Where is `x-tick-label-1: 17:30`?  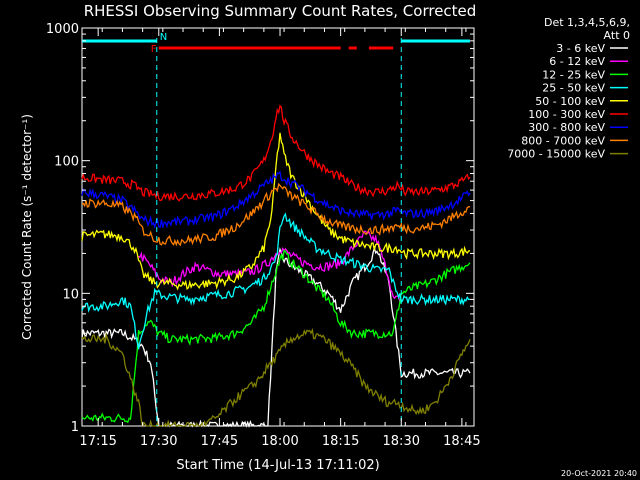 x-tick-label-1: 17:30 is located at coordinates (158, 441).